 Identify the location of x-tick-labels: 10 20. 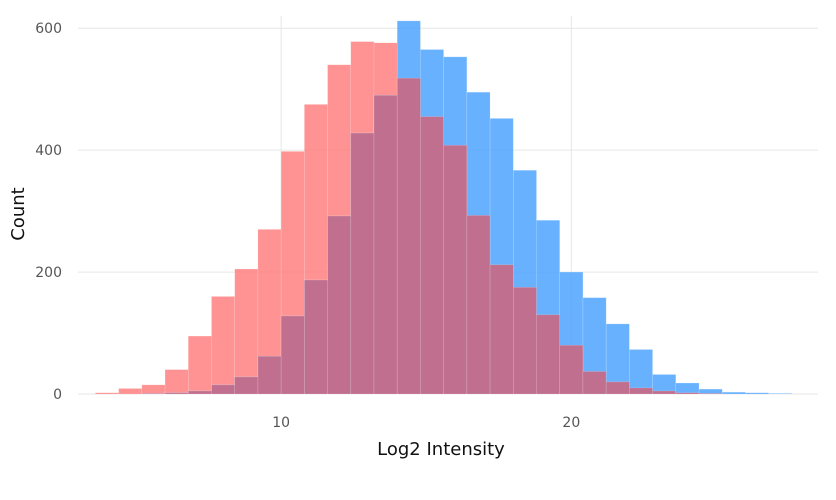
(426, 423).